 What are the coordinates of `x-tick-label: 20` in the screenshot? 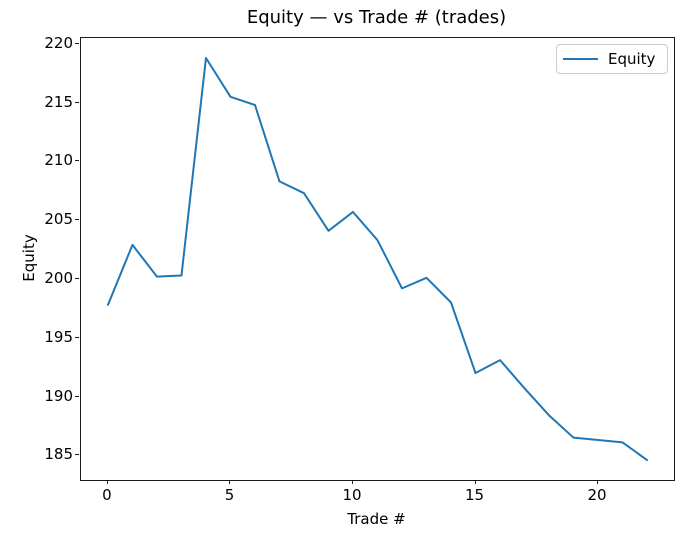 It's located at (597, 495).